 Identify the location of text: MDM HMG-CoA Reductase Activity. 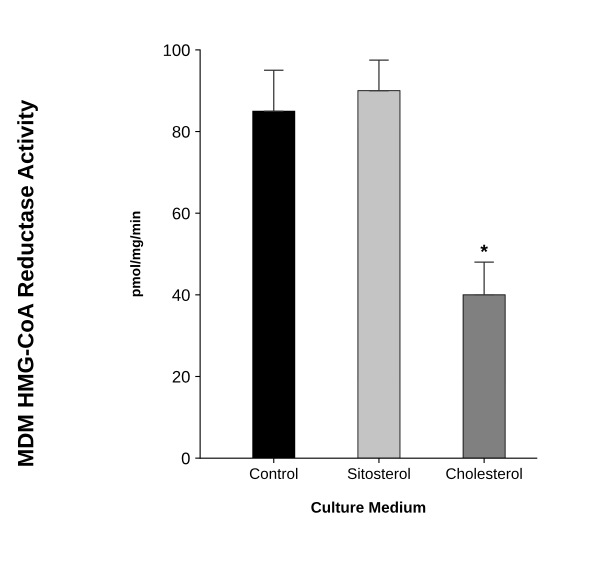
(27, 283).